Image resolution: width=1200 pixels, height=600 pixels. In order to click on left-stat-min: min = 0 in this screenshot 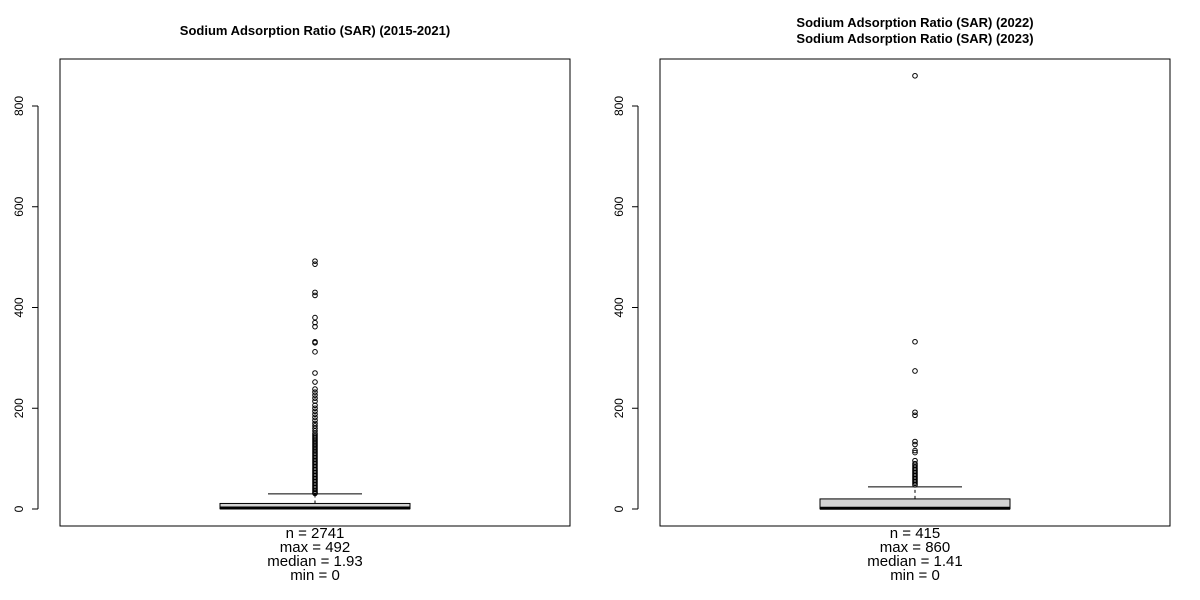, I will do `click(315, 575)`.